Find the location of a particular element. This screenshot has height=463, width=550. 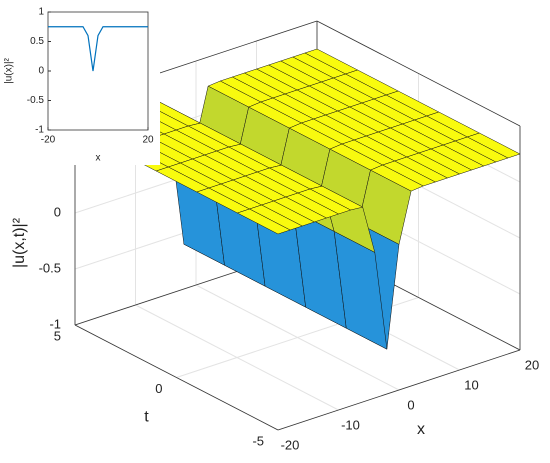

z-tick-label: -1 is located at coordinates (55, 323).